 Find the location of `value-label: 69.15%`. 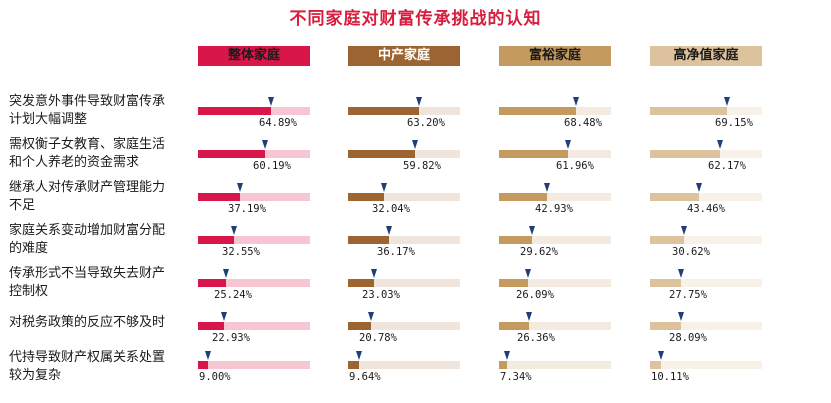

value-label: 69.15% is located at coordinates (734, 123).